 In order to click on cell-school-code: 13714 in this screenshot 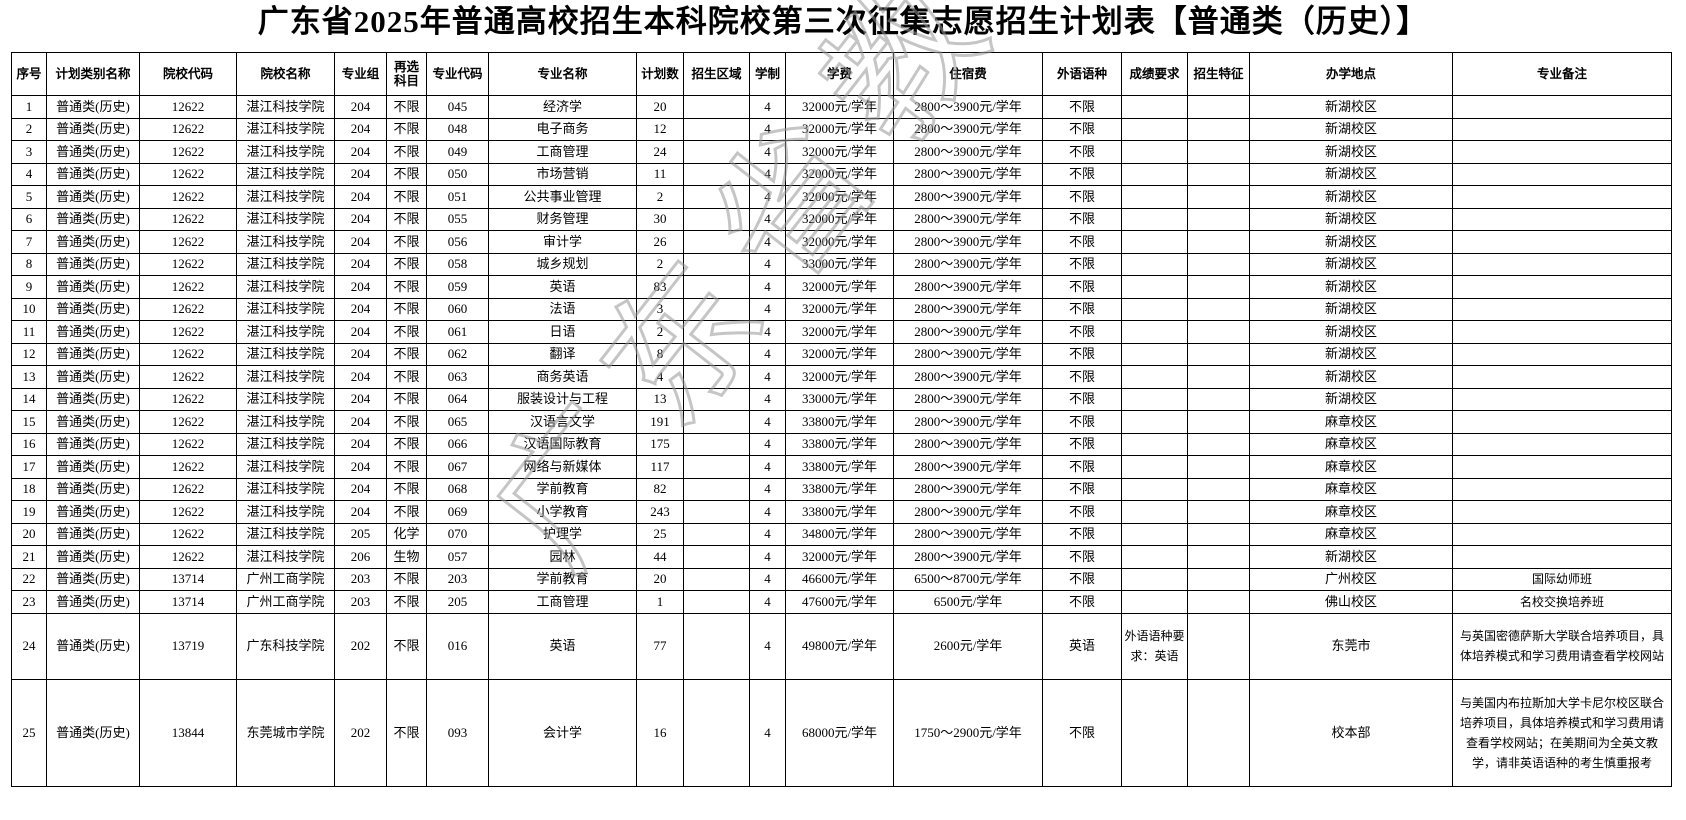, I will do `click(188, 579)`.